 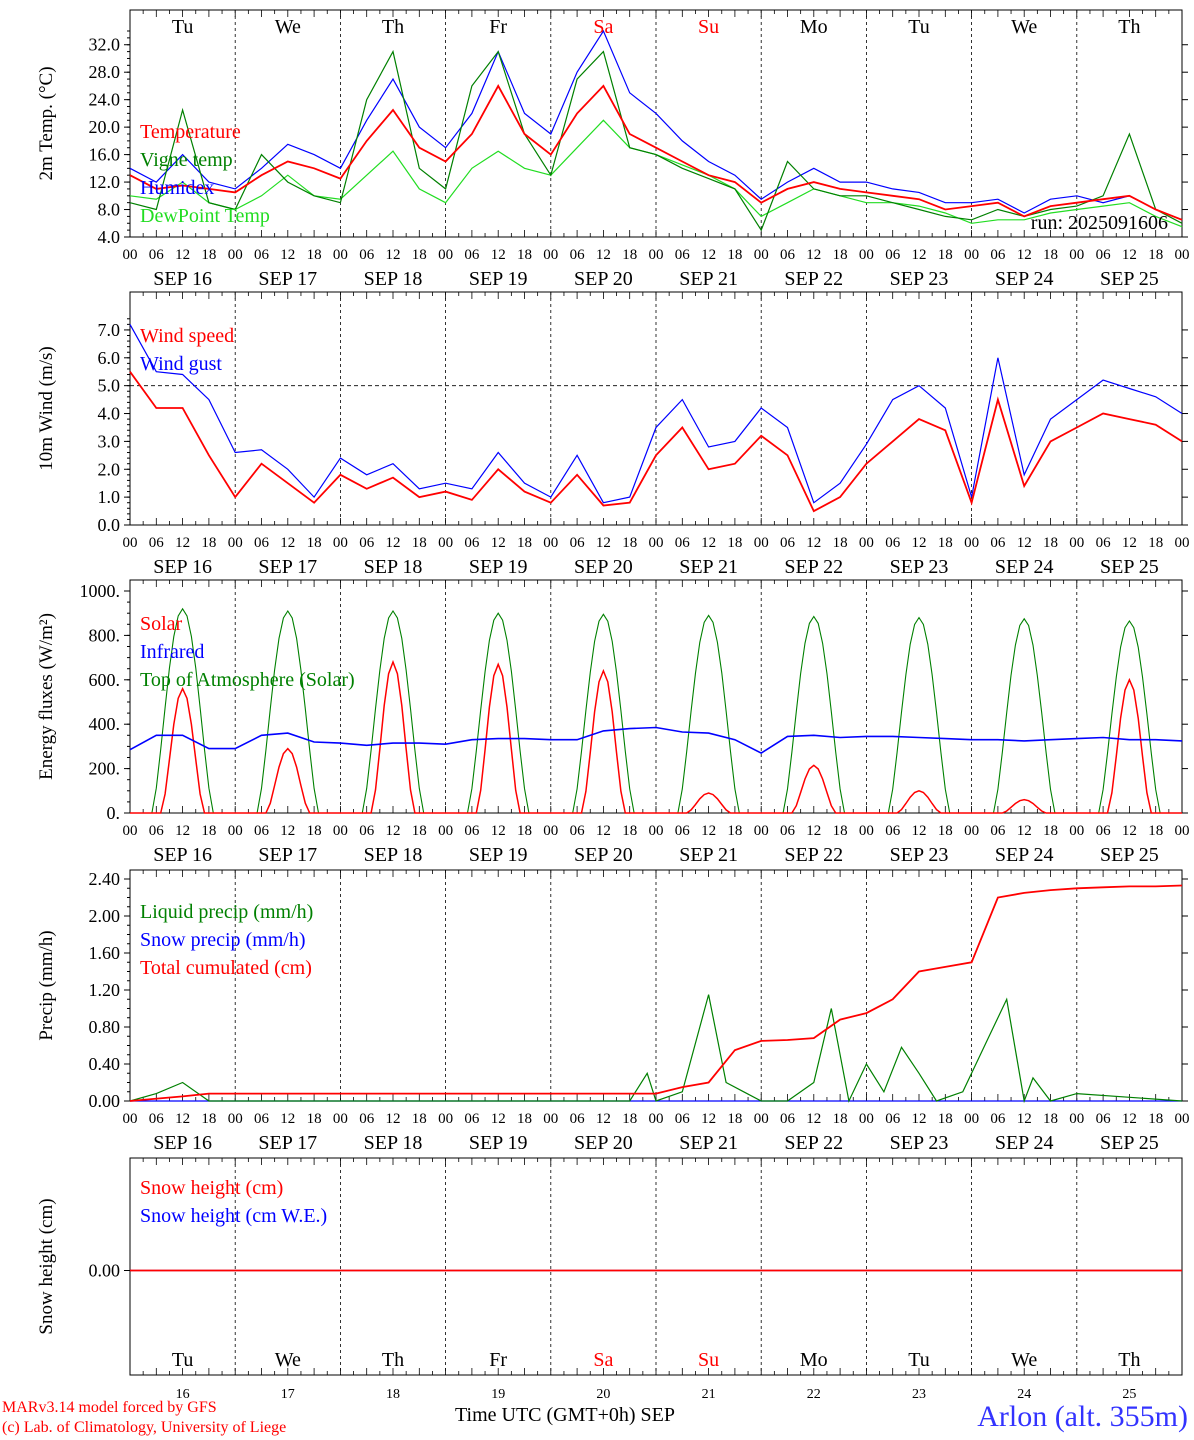 What do you see at coordinates (100, 591) in the screenshot?
I see `y-tick-label: 1000.` at bounding box center [100, 591].